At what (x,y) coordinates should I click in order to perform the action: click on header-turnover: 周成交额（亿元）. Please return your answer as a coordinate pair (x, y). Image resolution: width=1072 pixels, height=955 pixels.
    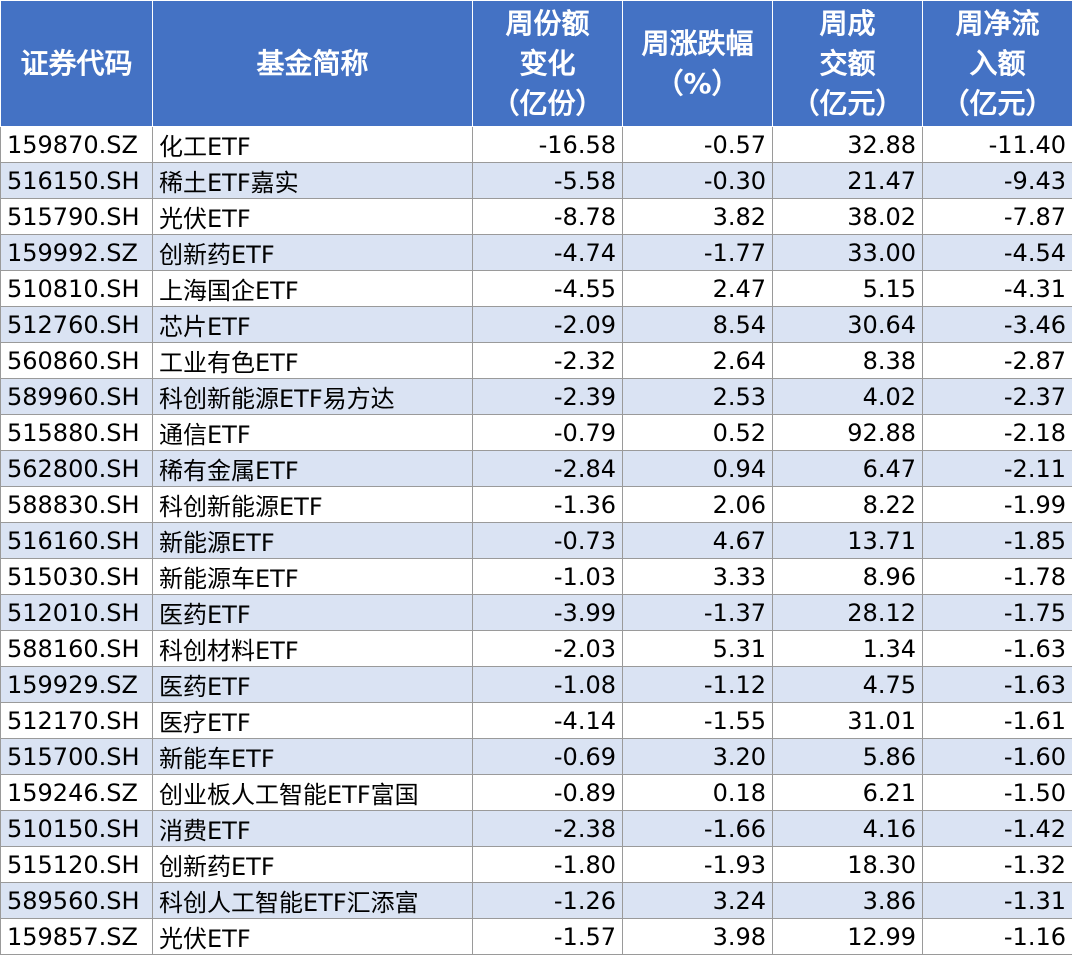
    Looking at the image, I should click on (848, 64).